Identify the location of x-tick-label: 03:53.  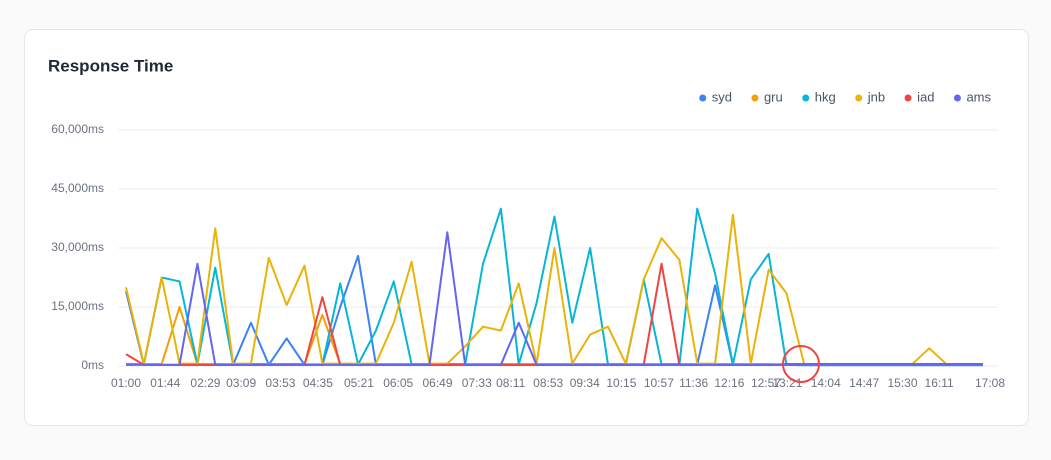
(280, 383).